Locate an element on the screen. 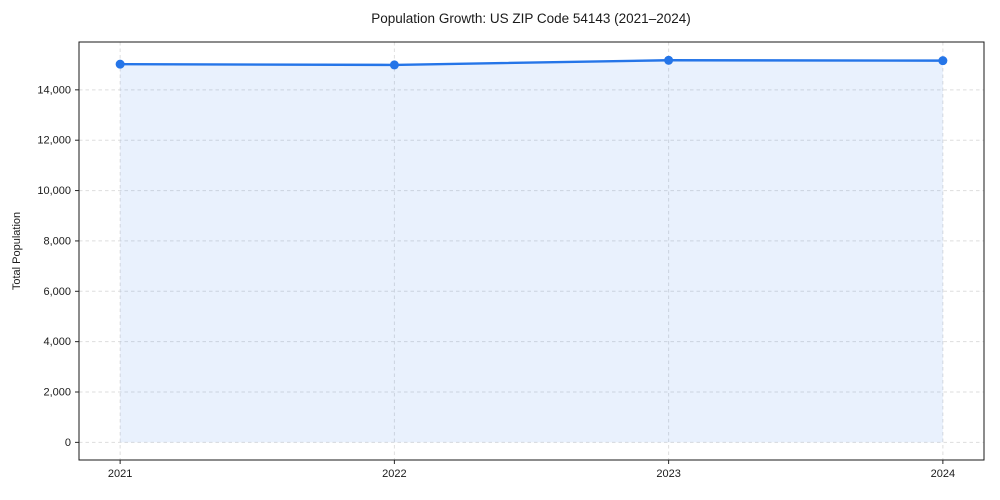  x-tick-label: 2022 is located at coordinates (394, 474).